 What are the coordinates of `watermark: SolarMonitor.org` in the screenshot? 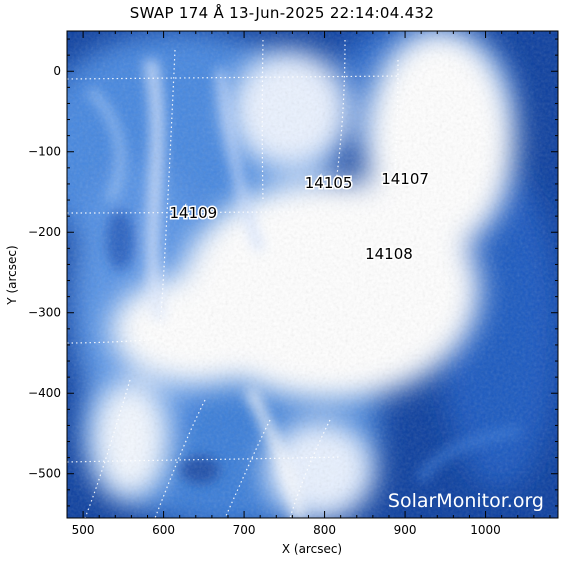 It's located at (466, 501).